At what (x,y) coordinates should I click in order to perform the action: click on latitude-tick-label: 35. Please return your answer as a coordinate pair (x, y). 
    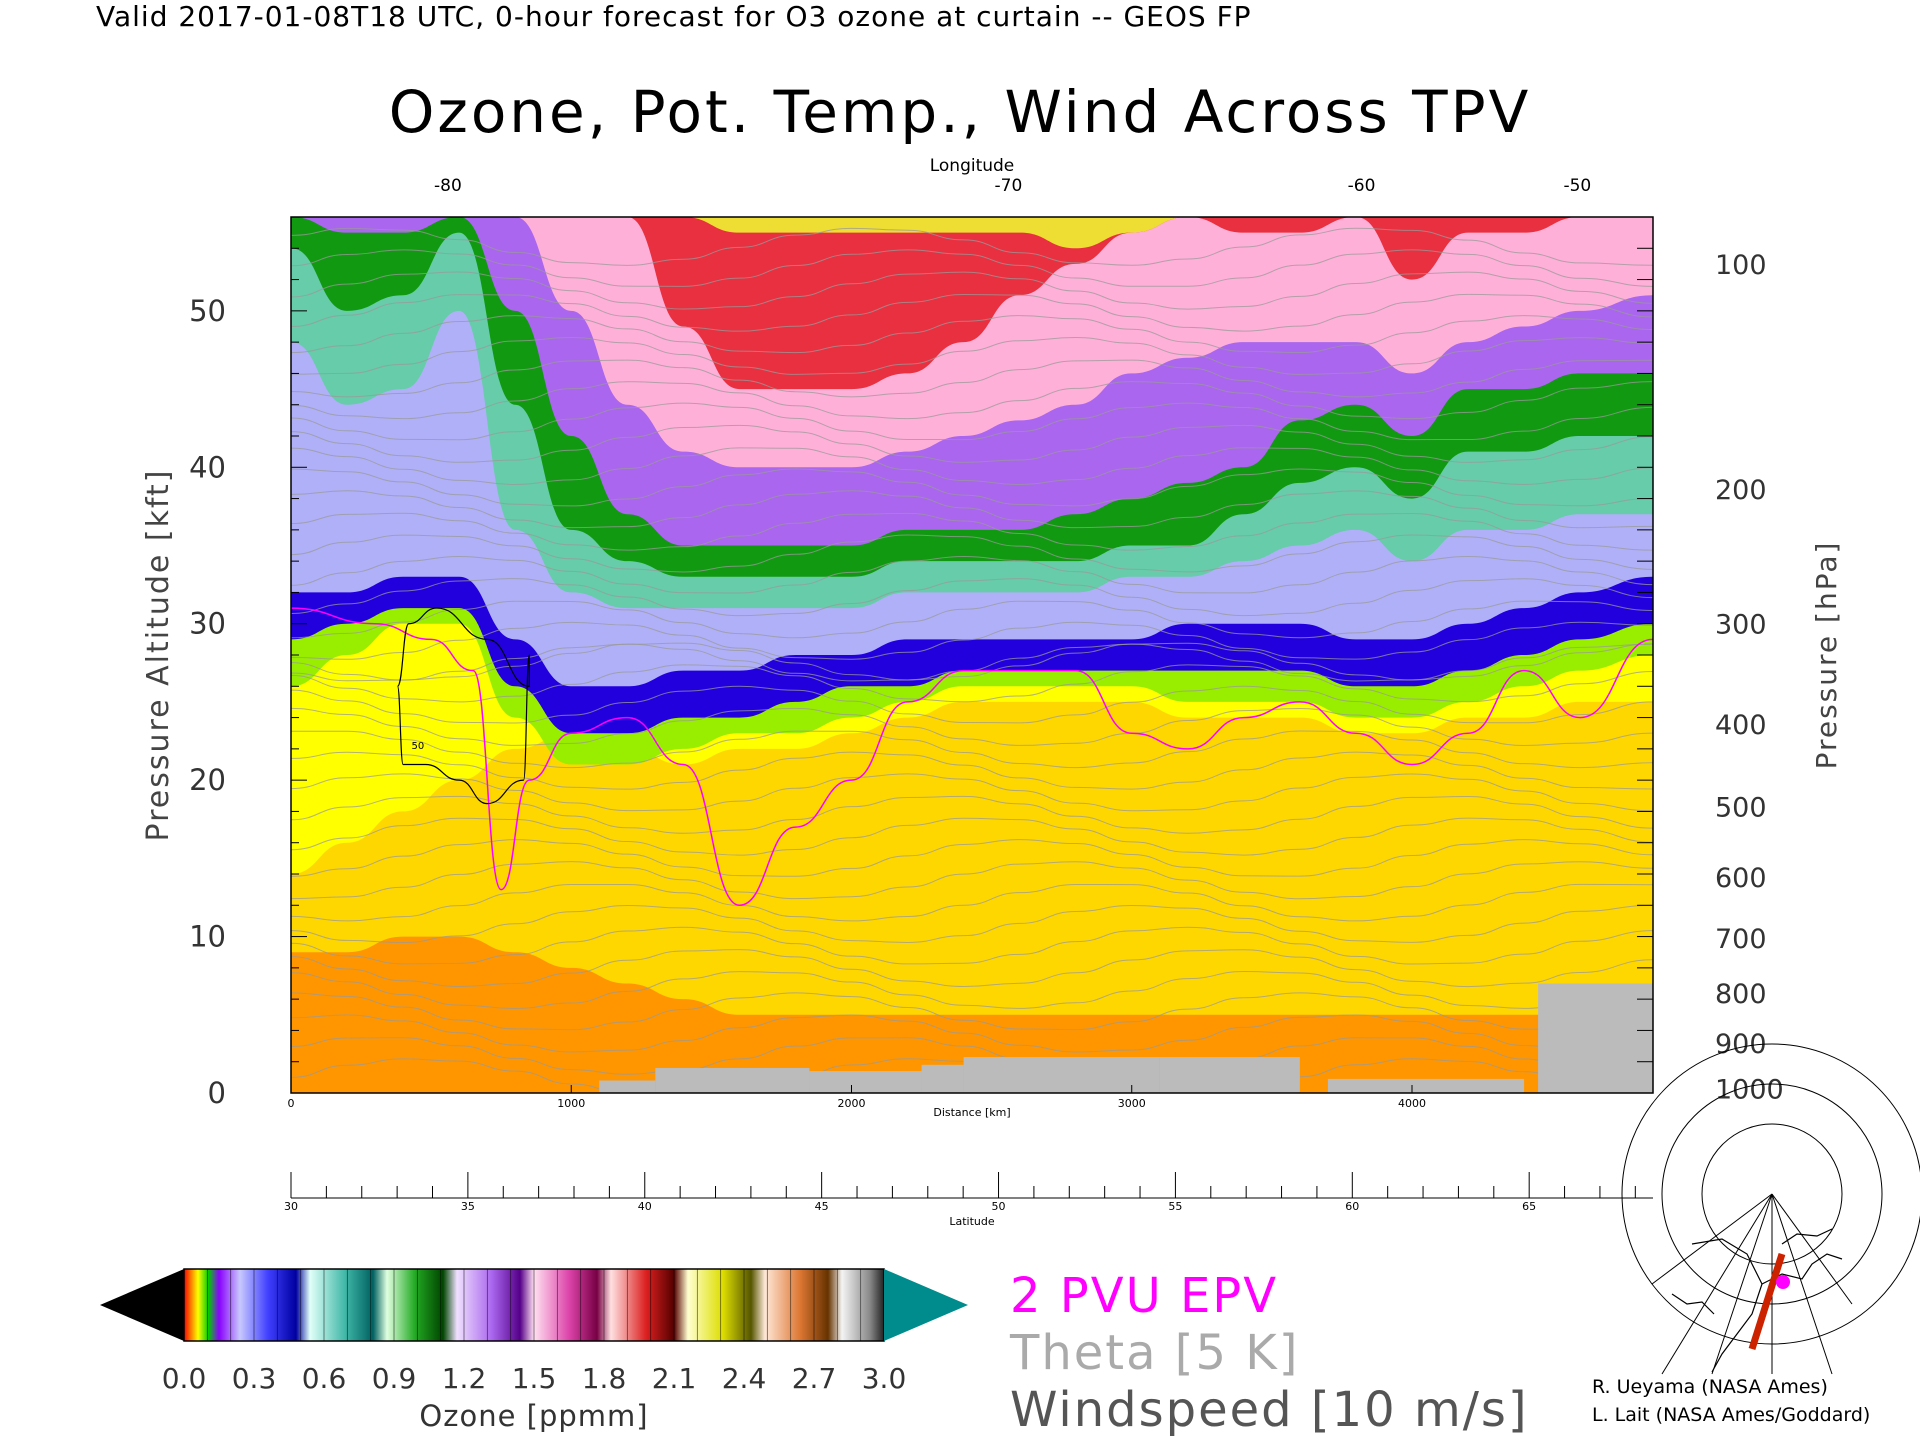
    Looking at the image, I should click on (468, 1206).